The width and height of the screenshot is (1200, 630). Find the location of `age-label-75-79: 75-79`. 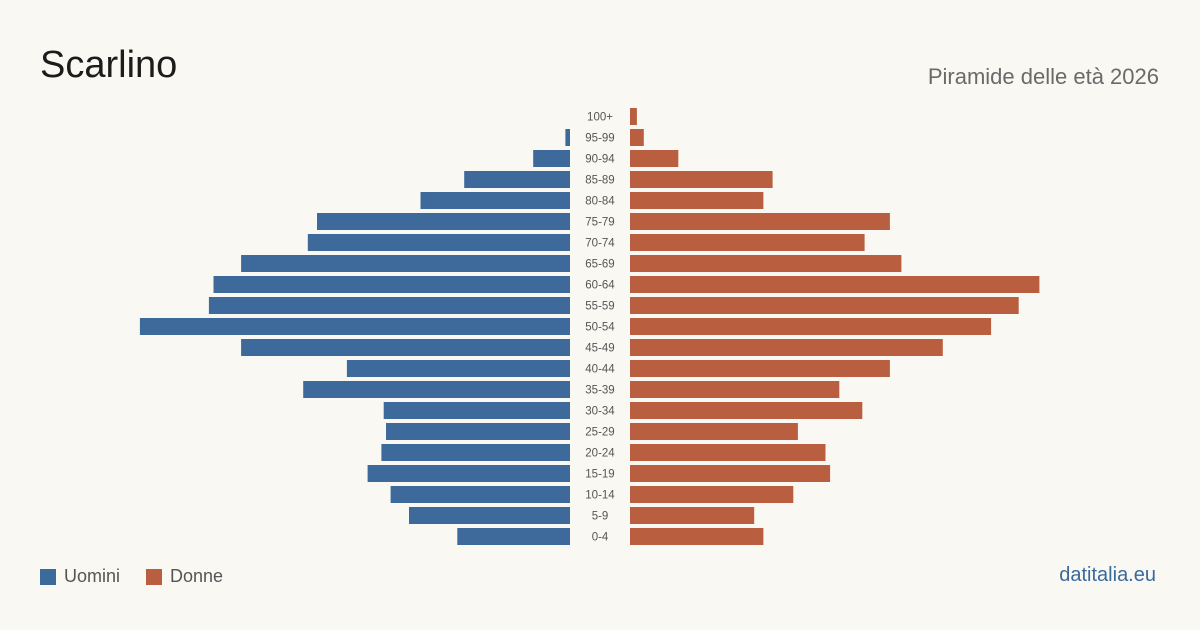

age-label-75-79: 75-79 is located at coordinates (599, 223).